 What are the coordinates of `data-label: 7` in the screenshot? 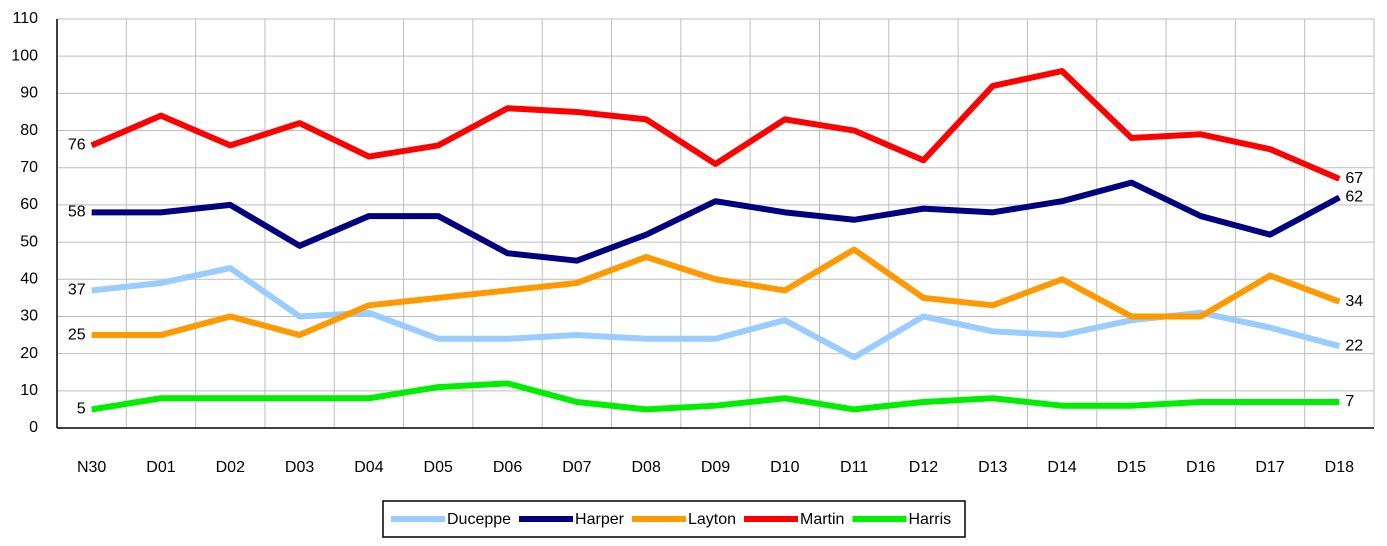 It's located at (1349, 401).